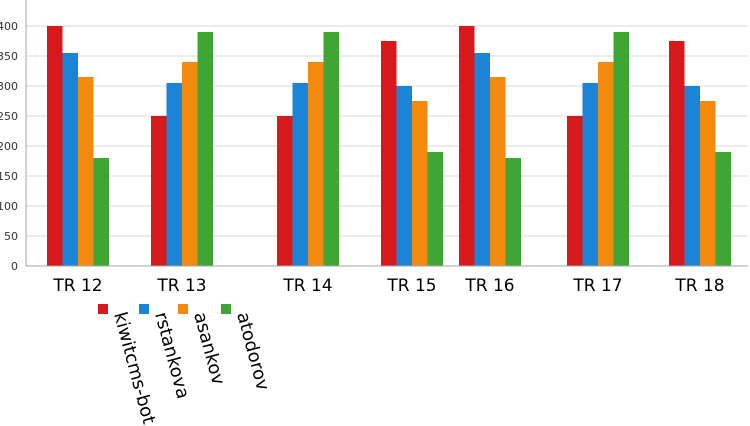 This screenshot has height=426, width=750. What do you see at coordinates (489, 286) in the screenshot?
I see `x-tick-label: TR 16` at bounding box center [489, 286].